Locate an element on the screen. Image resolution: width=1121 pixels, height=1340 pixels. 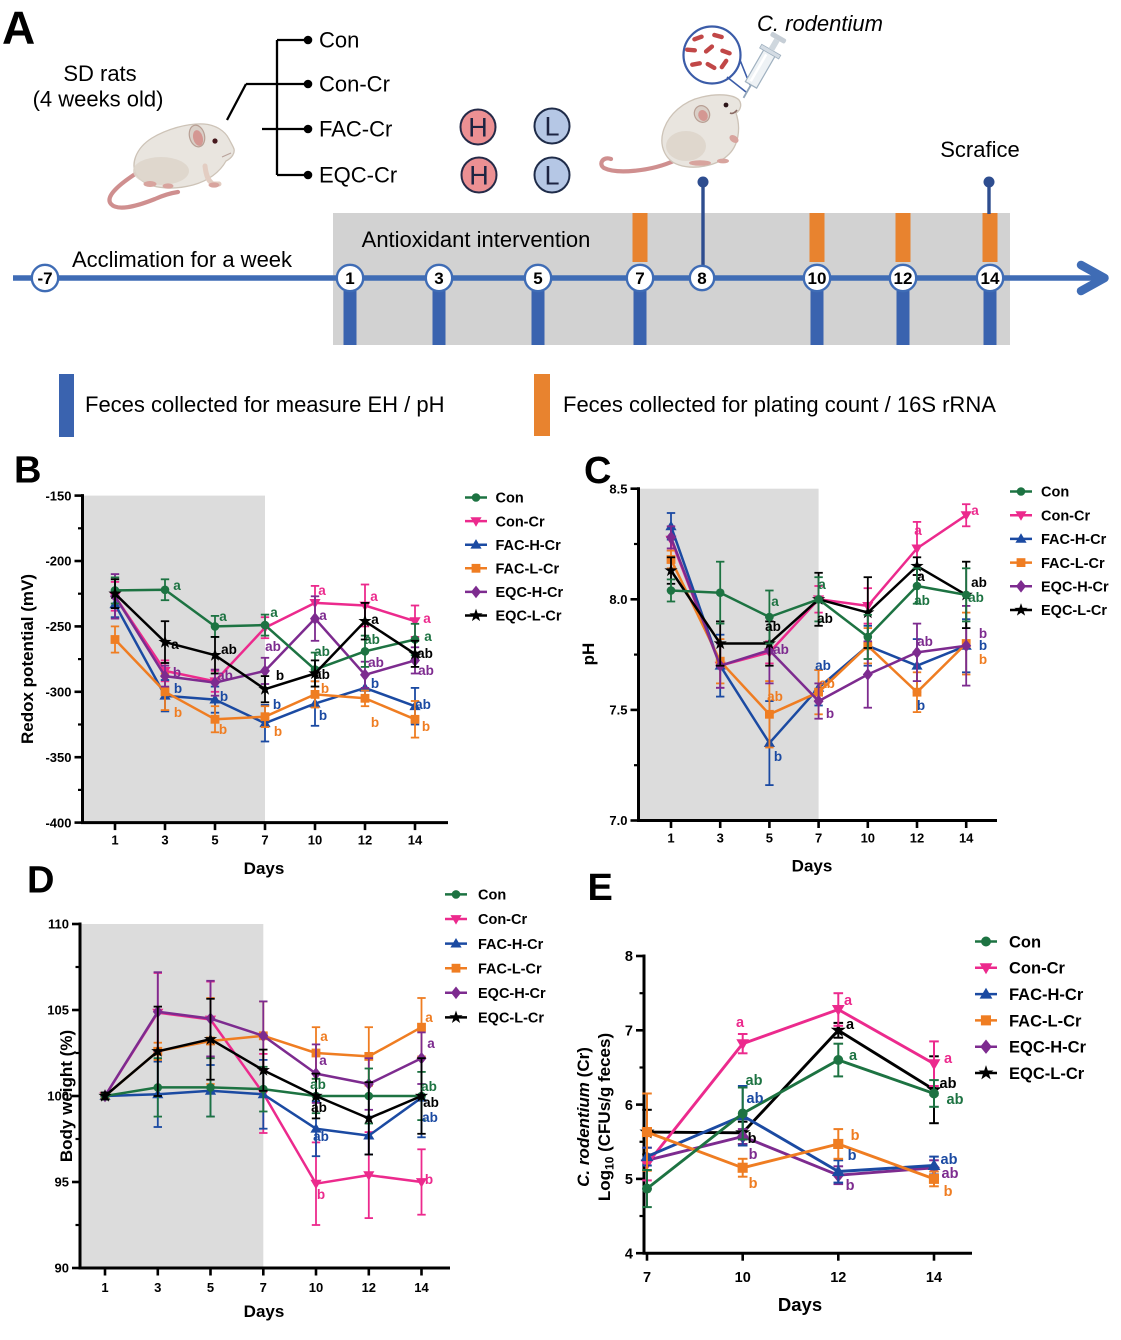
svg-text: -300 is located at coordinates (58, 692).